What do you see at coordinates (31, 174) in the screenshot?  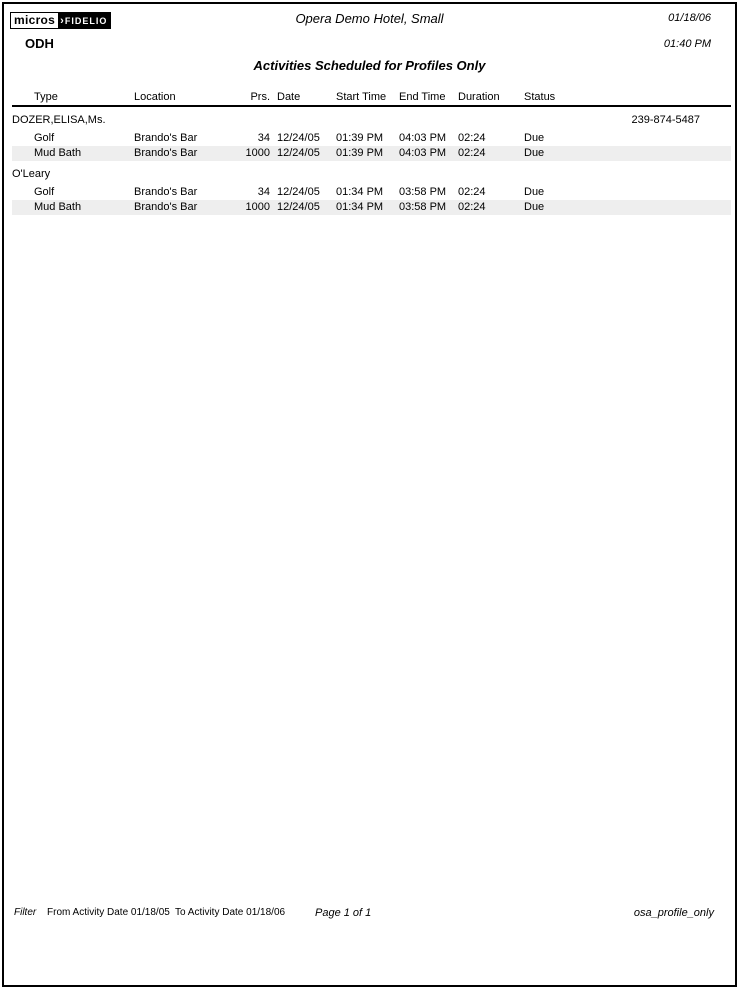 I see `profile-name: O'Leary` at bounding box center [31, 174].